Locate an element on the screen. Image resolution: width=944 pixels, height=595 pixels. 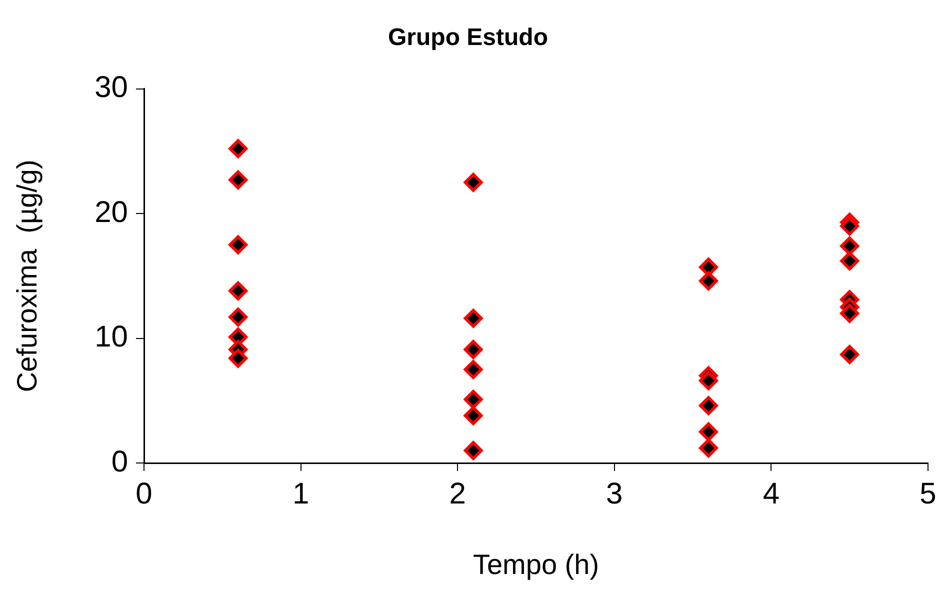
x-tick-label: 3 is located at coordinates (614, 493).